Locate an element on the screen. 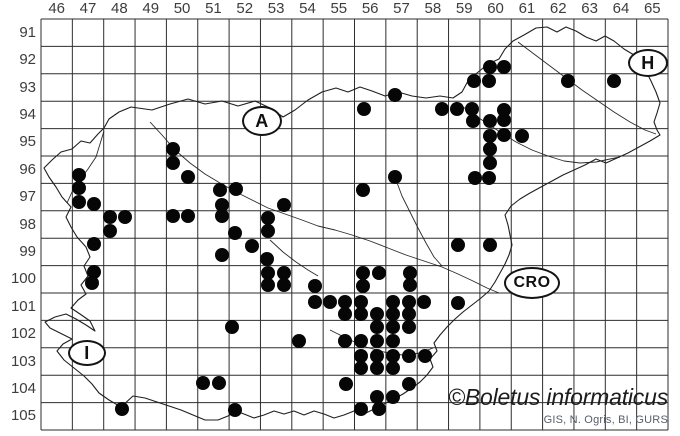 Image resolution: width=680 pixels, height=436 pixels. watermark-text: ©Boletus informaticus is located at coordinates (558, 397).